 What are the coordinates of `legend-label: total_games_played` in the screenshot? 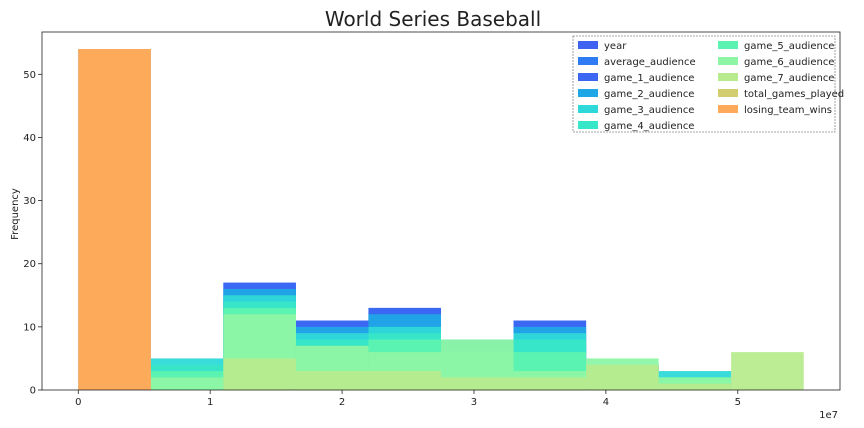 It's located at (794, 94).